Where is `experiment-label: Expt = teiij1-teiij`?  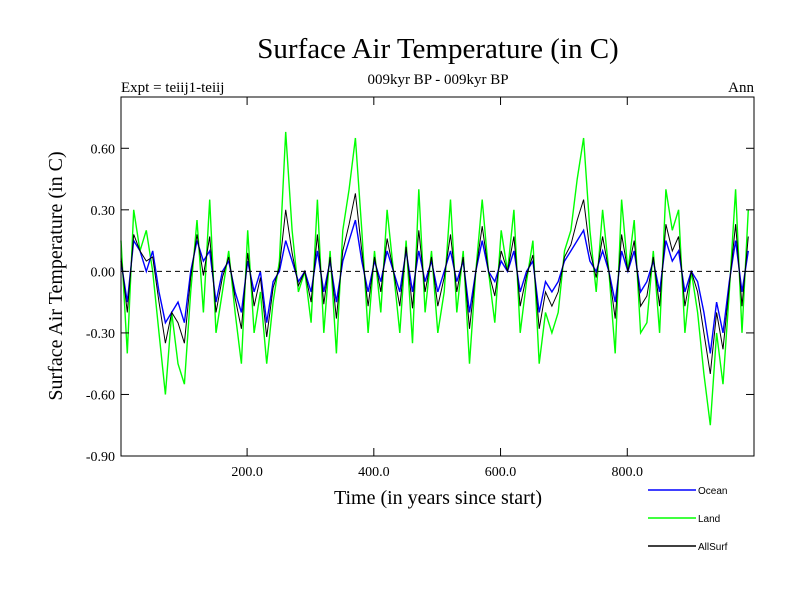
experiment-label: Expt = teiij1-teiij is located at coordinates (172, 88).